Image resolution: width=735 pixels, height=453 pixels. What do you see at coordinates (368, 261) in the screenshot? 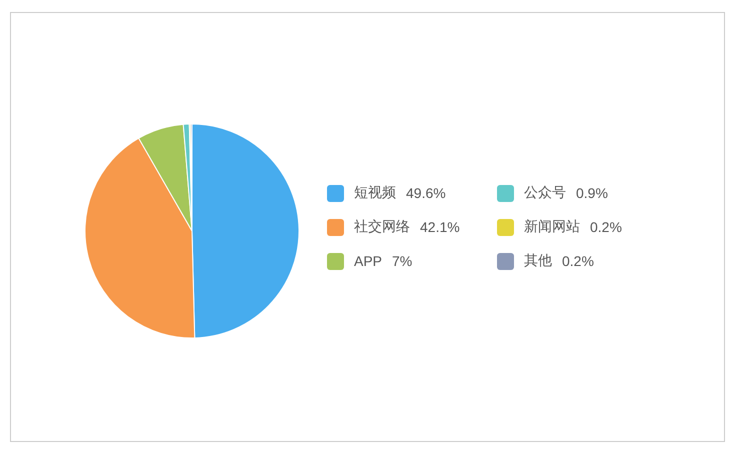
I see `legend-label: APP` at bounding box center [368, 261].